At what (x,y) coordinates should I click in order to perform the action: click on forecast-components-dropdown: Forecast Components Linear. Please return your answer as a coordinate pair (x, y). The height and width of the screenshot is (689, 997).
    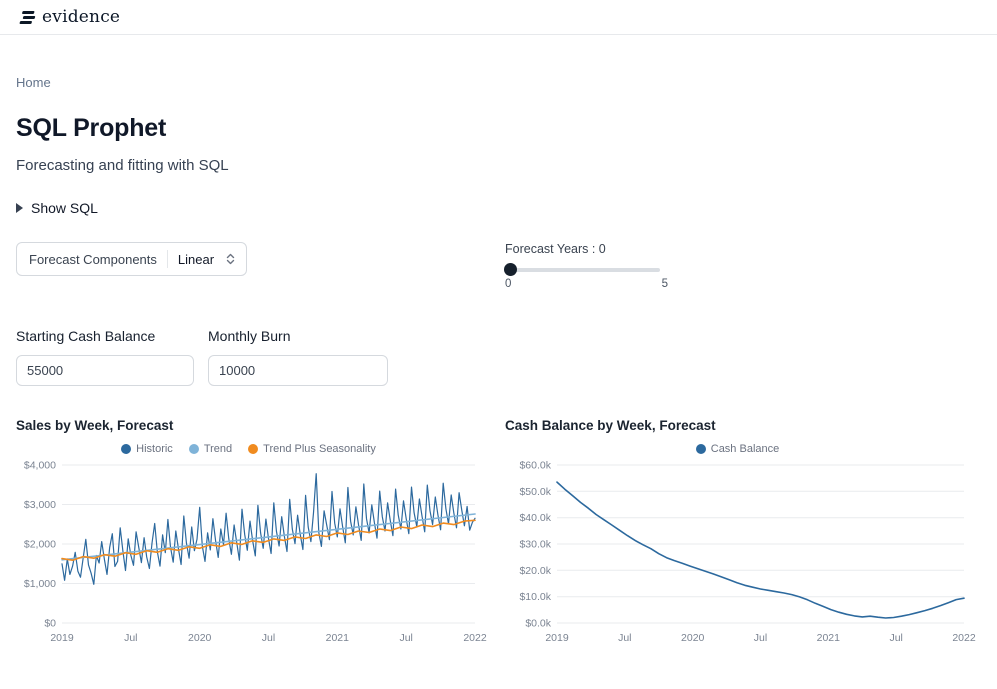
    Looking at the image, I should click on (132, 259).